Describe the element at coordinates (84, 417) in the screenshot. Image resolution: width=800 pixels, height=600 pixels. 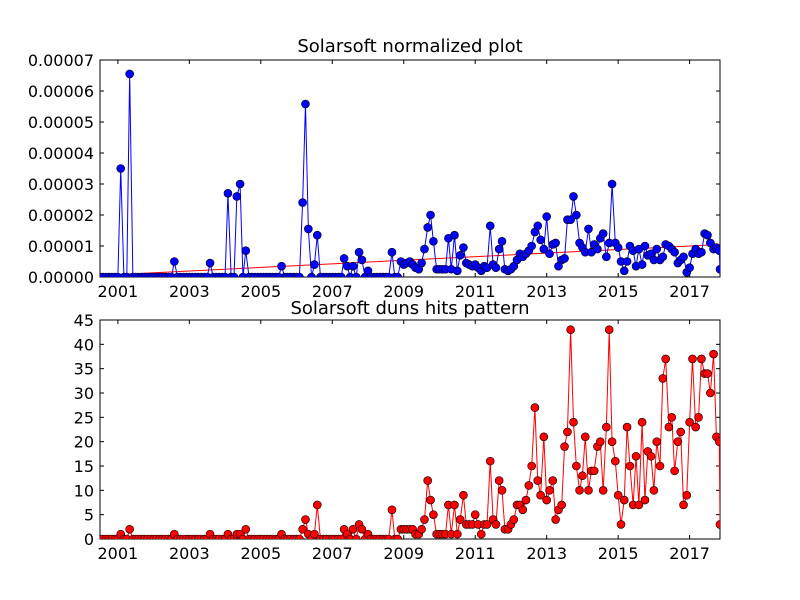
I see `y-tick-label: 25` at that location.